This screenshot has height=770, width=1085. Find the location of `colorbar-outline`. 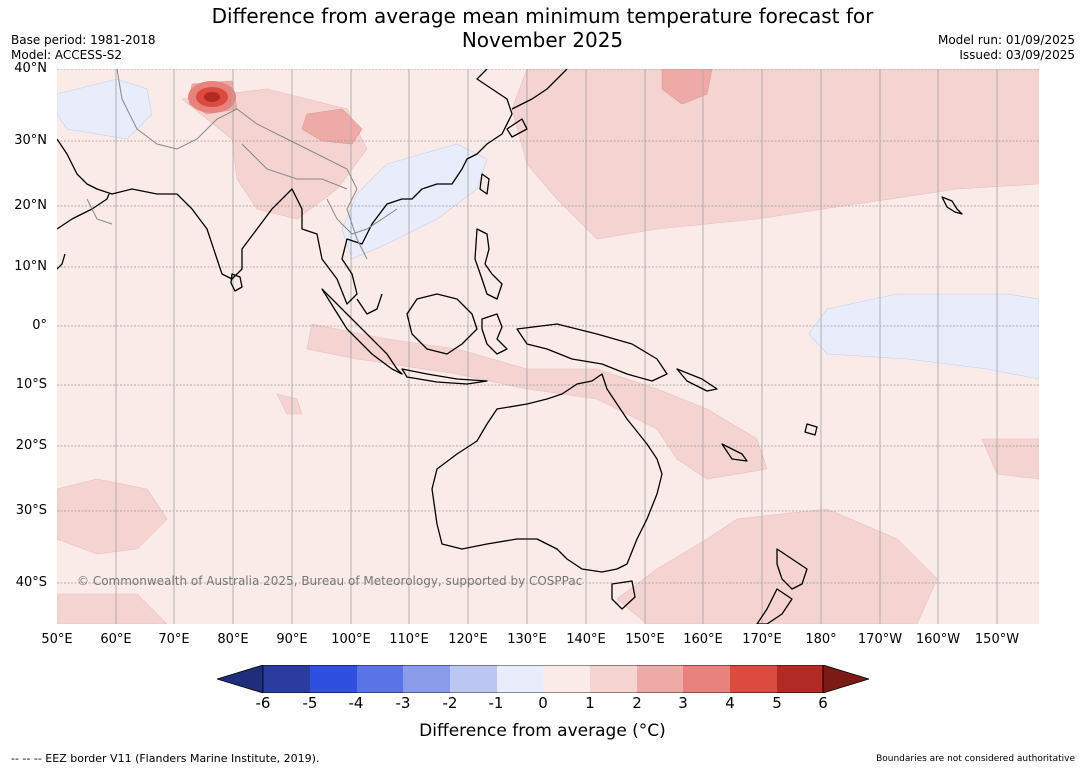

colorbar-outline is located at coordinates (543, 679).